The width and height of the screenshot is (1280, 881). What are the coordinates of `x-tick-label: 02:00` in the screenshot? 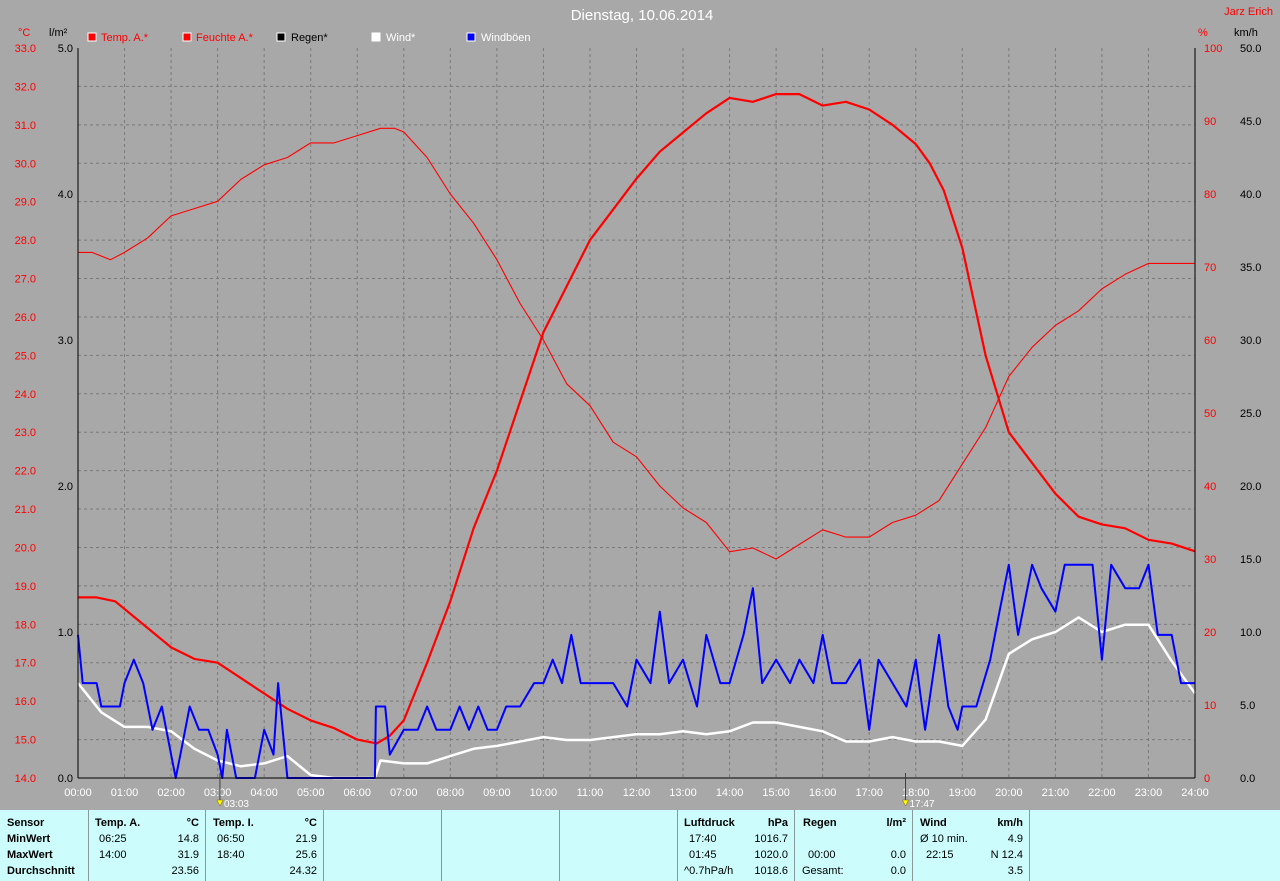 It's located at (171, 793).